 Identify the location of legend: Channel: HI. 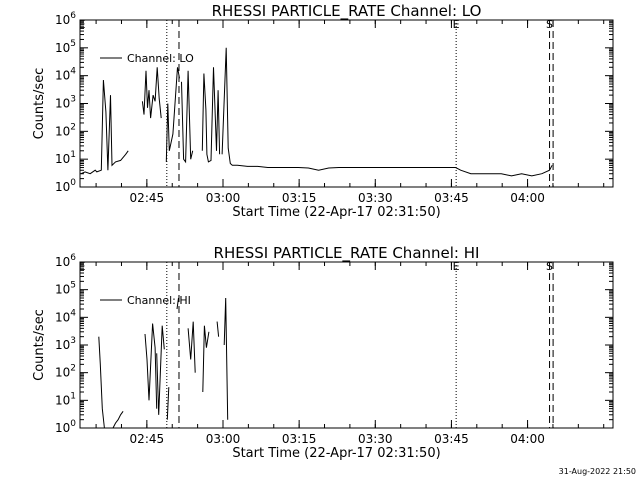
(145, 300).